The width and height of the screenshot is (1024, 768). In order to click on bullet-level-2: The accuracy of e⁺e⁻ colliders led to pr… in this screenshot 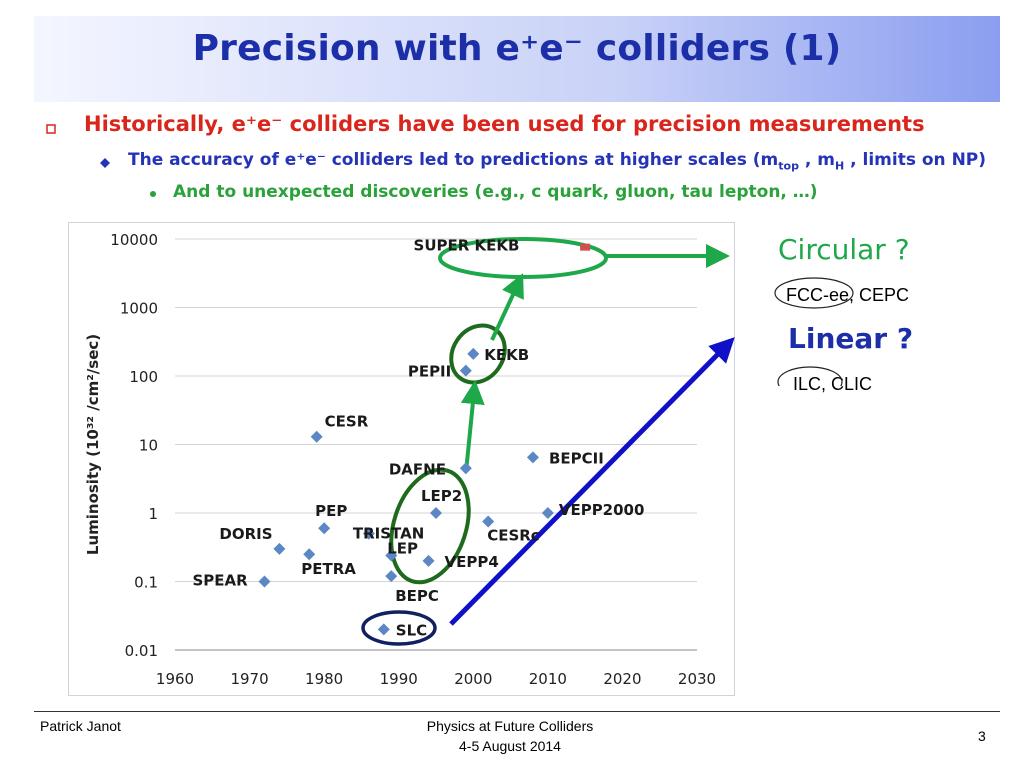, I will do `click(557, 161)`.